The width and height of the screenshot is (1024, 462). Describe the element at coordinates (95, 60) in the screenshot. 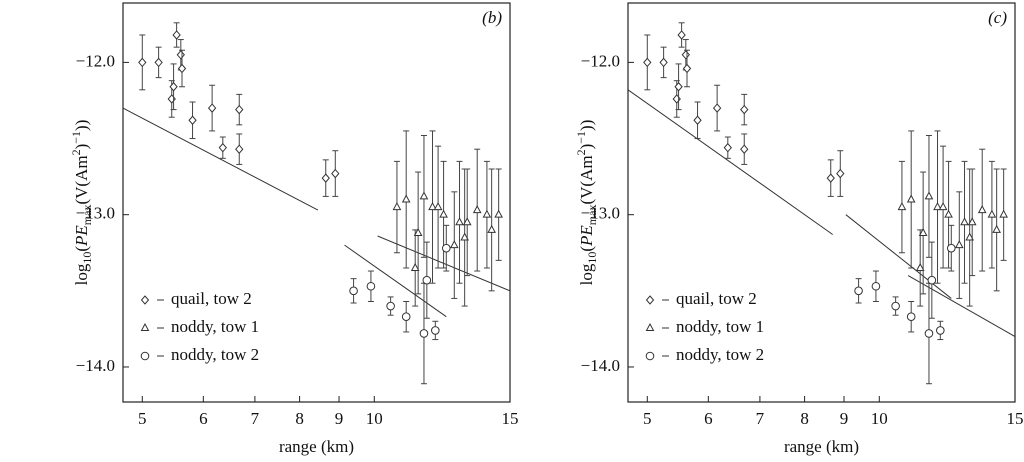

I see `y-tick-label: −12.0` at that location.